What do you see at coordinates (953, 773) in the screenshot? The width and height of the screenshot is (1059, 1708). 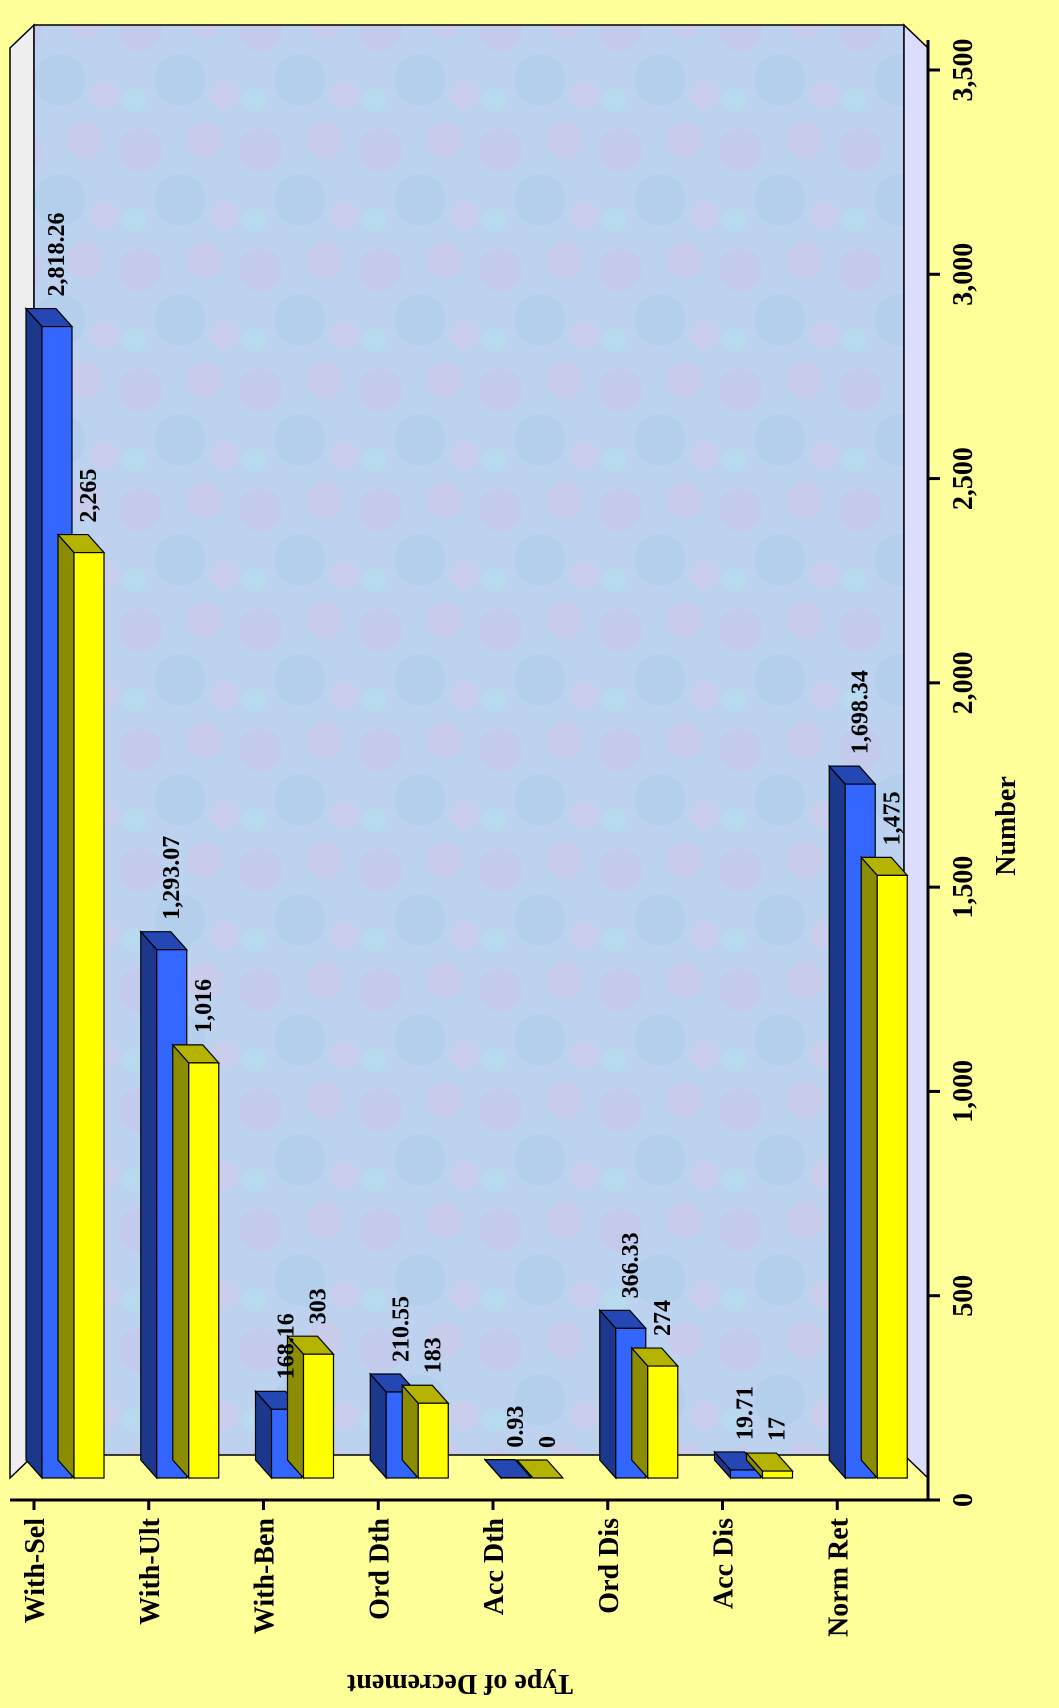 I see `value-ticks-group: 0 500 1,000 1,500 2,000 2,500 3,000 3,500` at bounding box center [953, 773].